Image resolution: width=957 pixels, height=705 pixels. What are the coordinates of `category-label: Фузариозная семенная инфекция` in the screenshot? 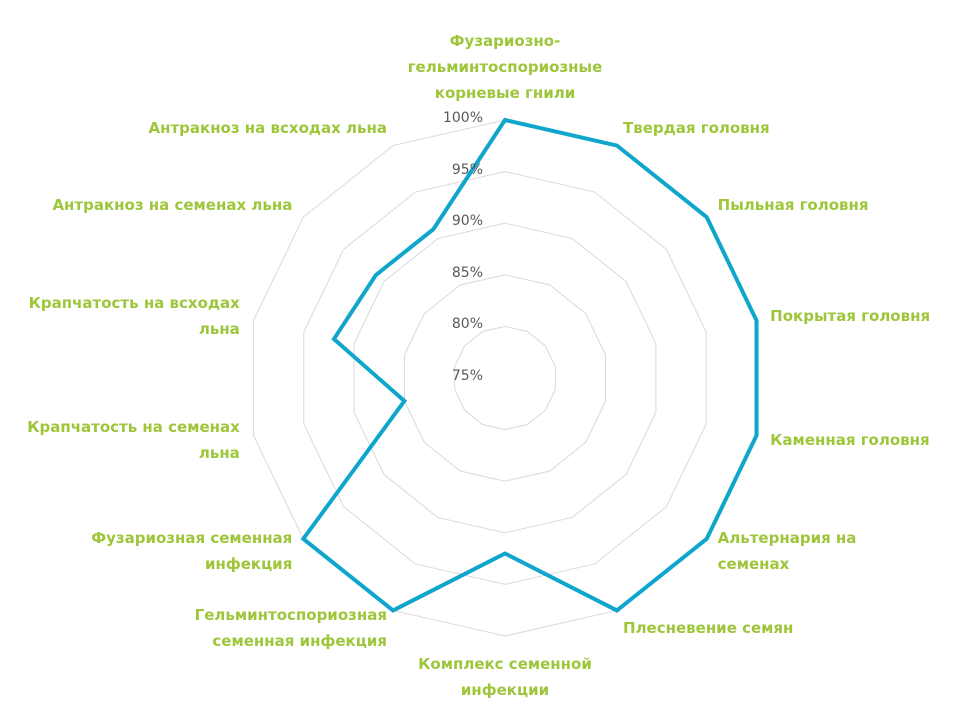 It's located at (192, 551).